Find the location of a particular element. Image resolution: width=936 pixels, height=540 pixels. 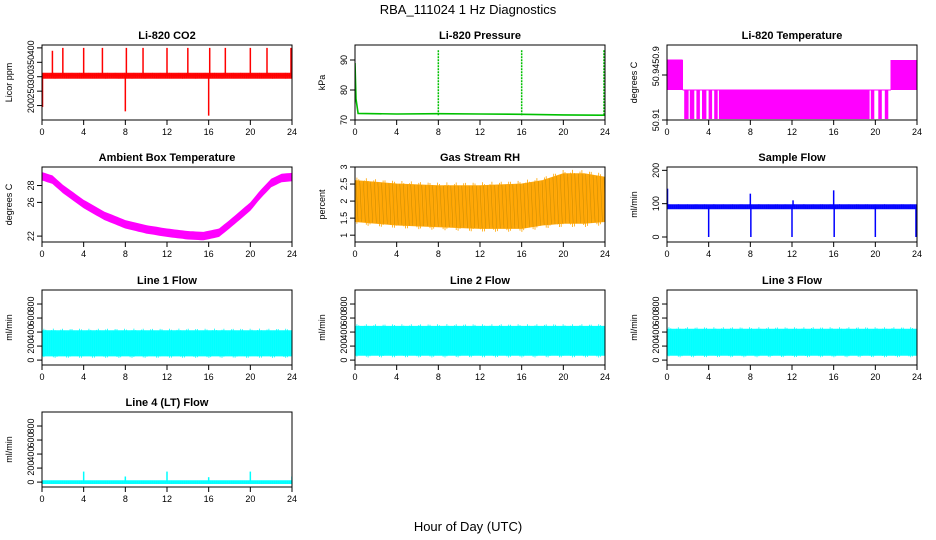

y-tick-label: 300 is located at coordinates (31, 76).